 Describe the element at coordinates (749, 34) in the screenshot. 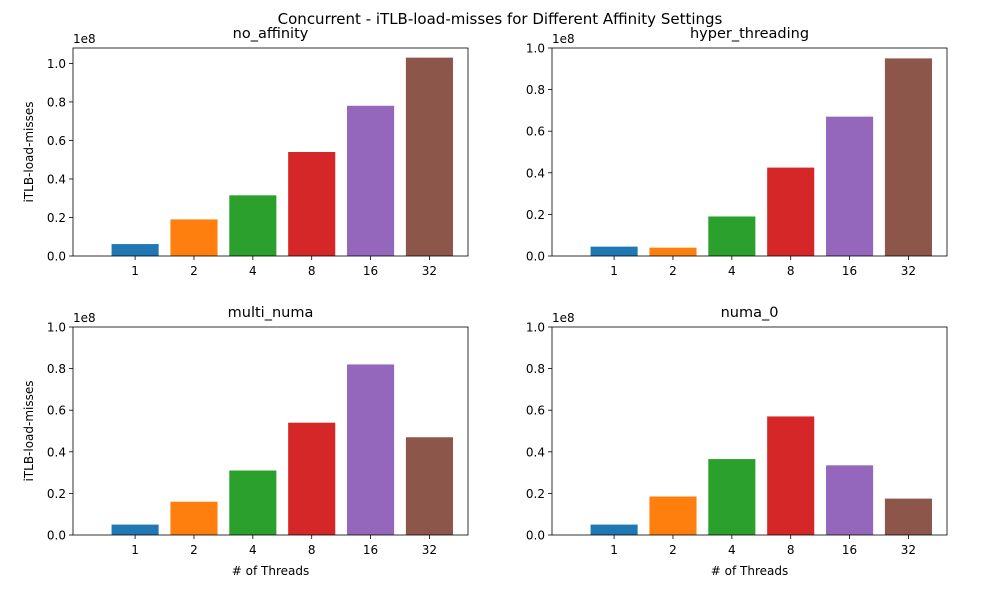

I see `subplot-title: hyper_threading` at that location.